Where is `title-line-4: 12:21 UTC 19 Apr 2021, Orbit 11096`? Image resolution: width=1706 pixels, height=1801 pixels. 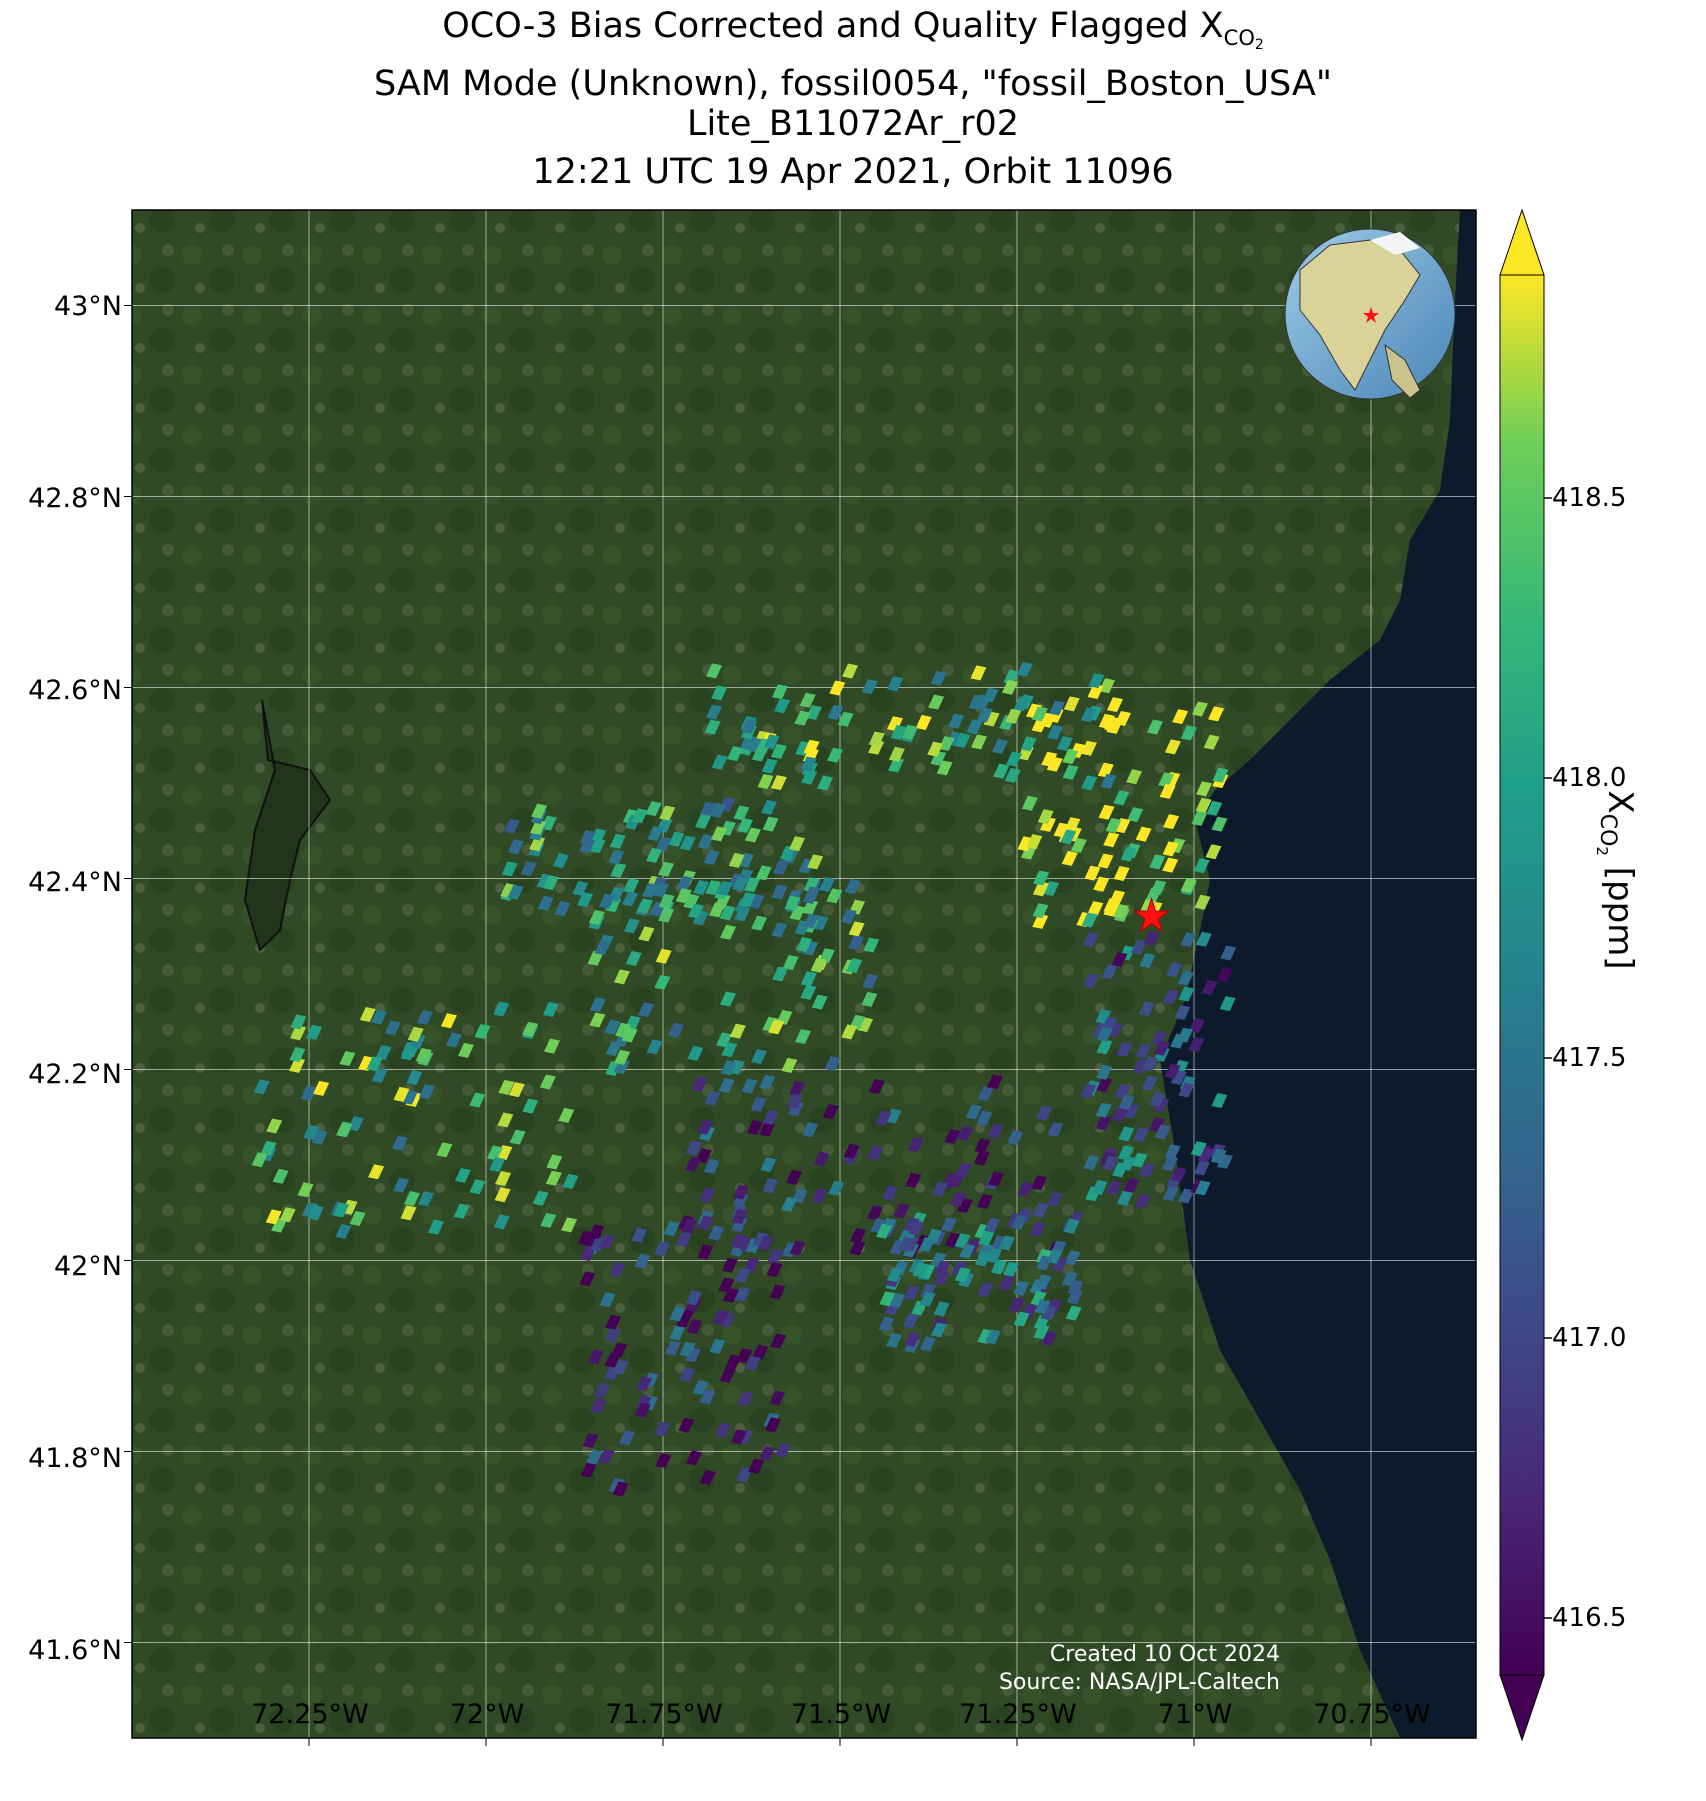
title-line-4: 12:21 UTC 19 Apr 2021, Orbit 11096 is located at coordinates (853, 172).